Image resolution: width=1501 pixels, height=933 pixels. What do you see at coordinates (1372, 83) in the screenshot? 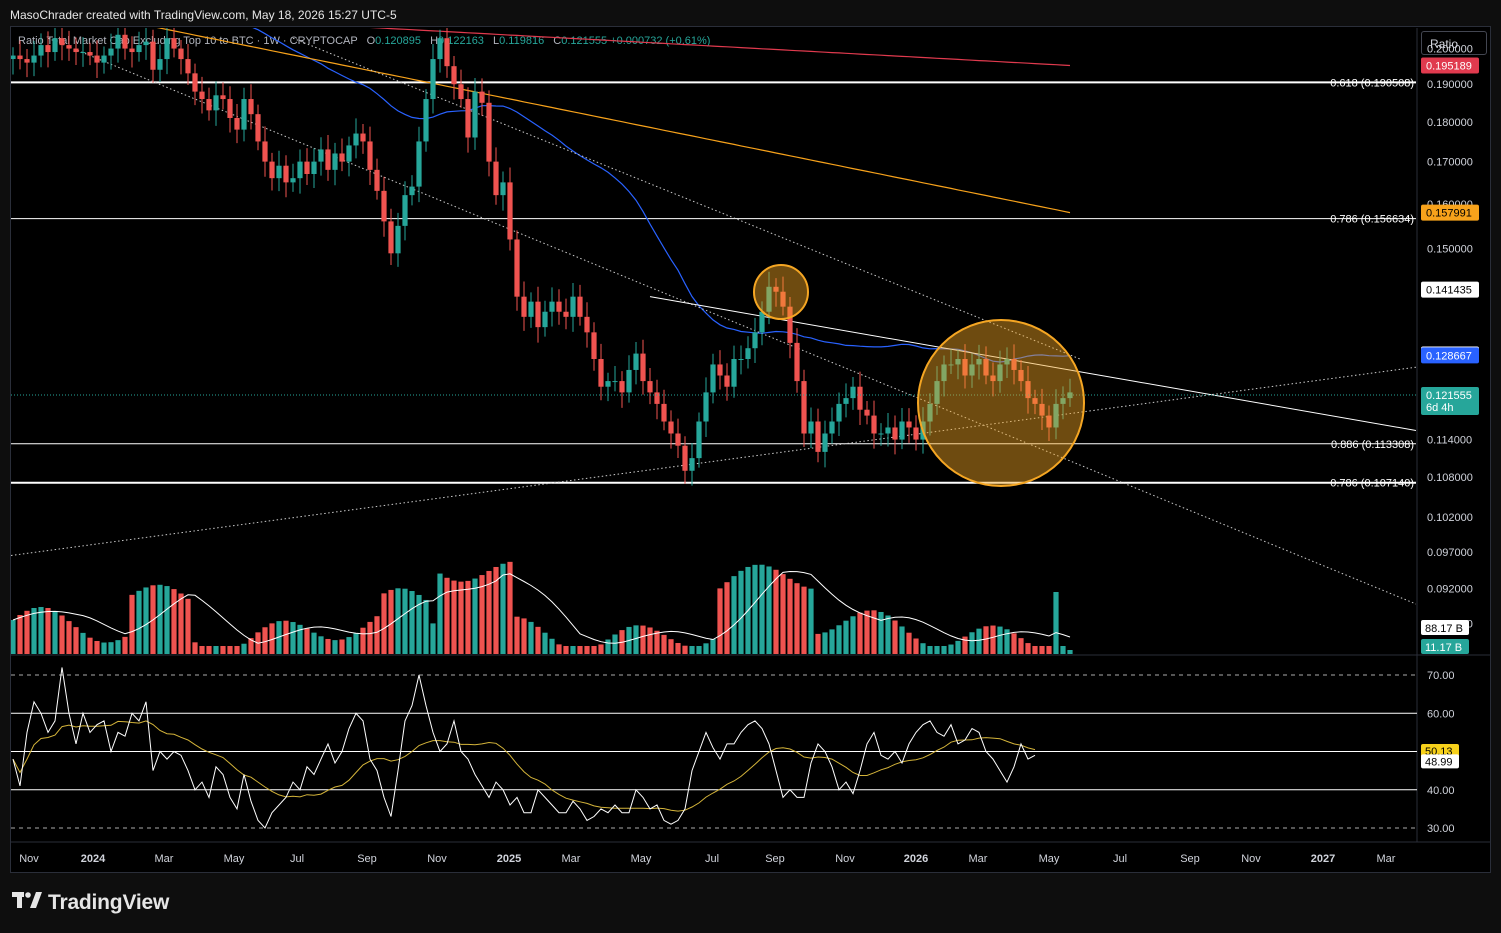
I see `fib-level-label: 0.618 (0.190508)` at bounding box center [1372, 83].